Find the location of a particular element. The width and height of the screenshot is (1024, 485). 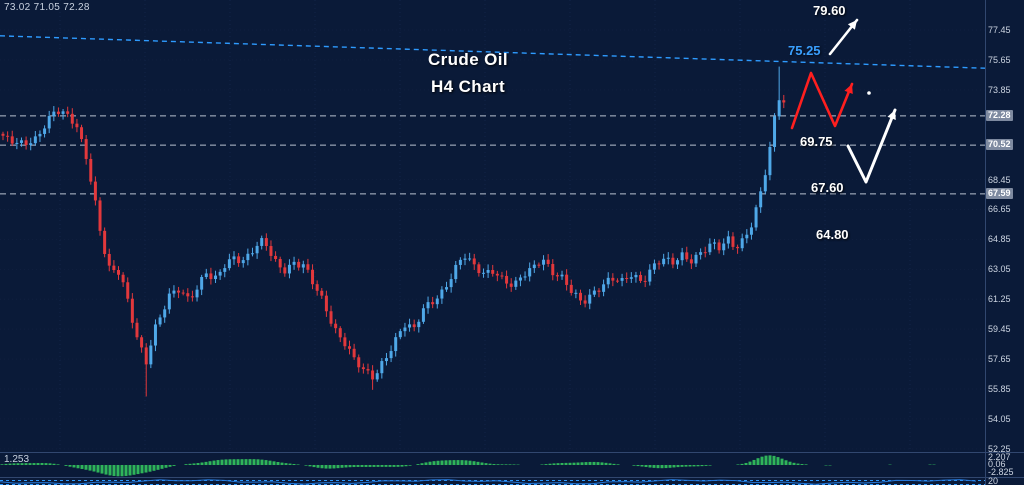

chart-title-line1: Crude Oil is located at coordinates (468, 59).